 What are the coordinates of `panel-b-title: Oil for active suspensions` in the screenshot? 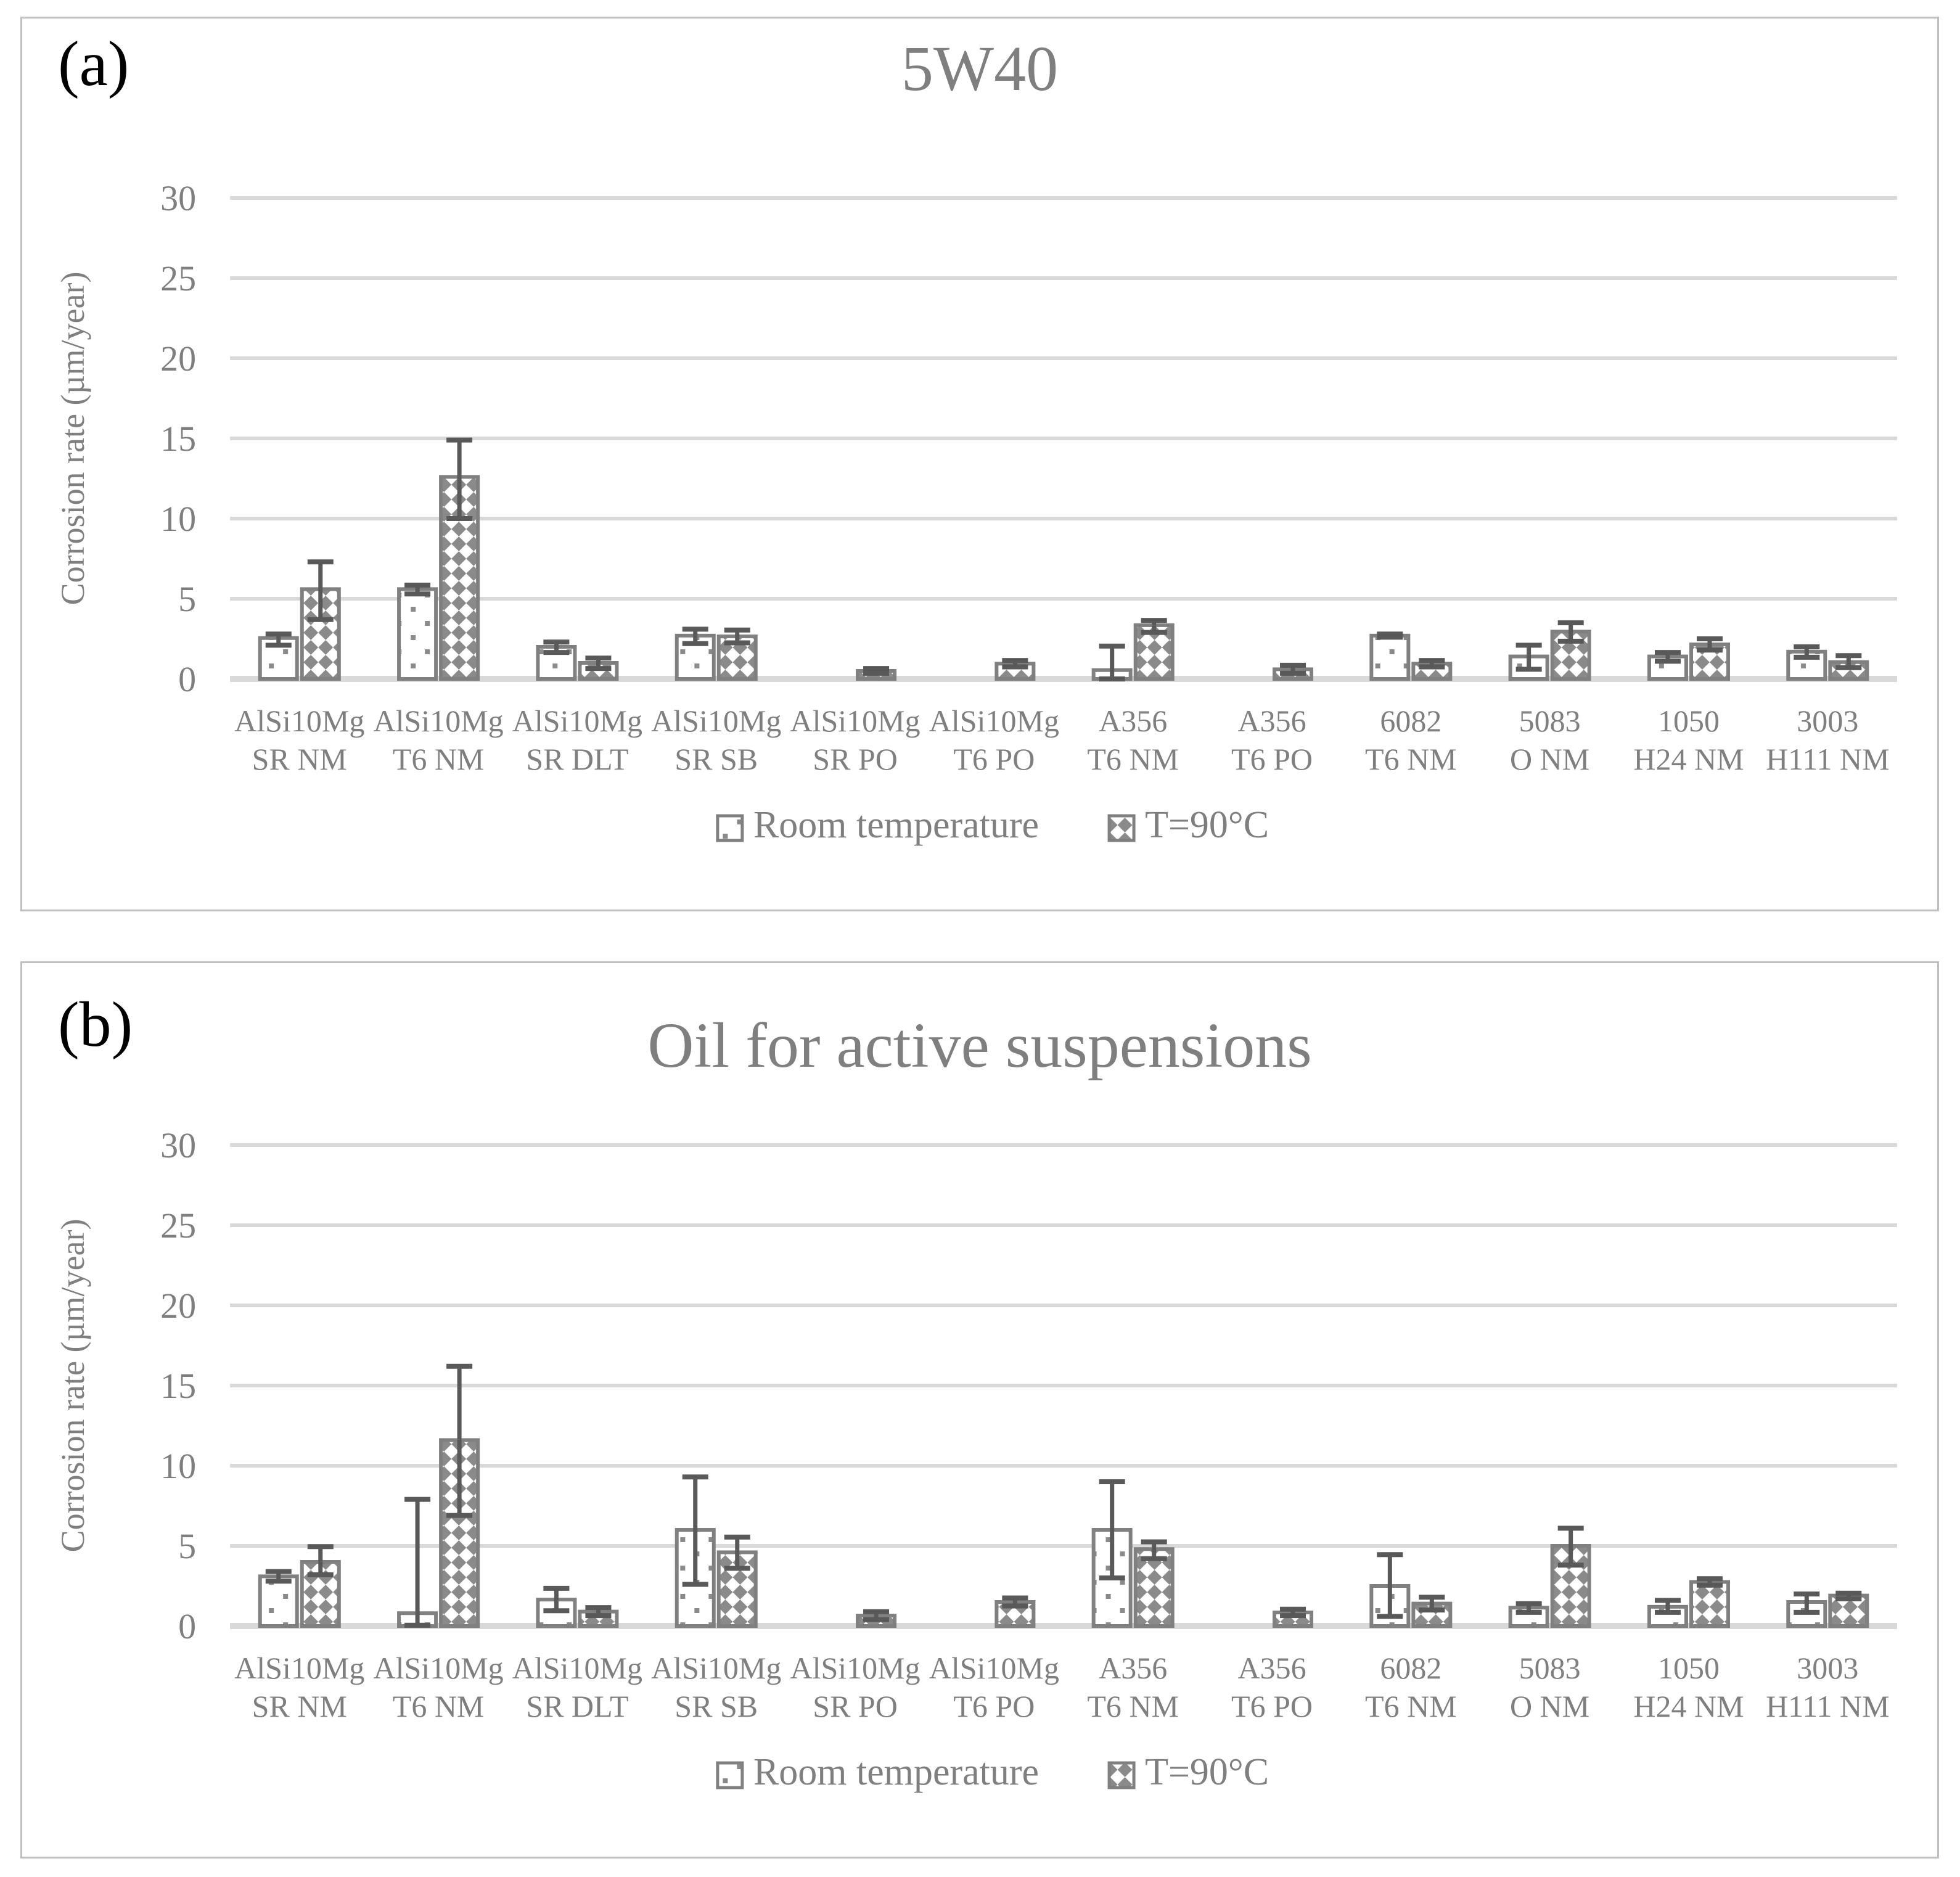 It's located at (979, 1045).